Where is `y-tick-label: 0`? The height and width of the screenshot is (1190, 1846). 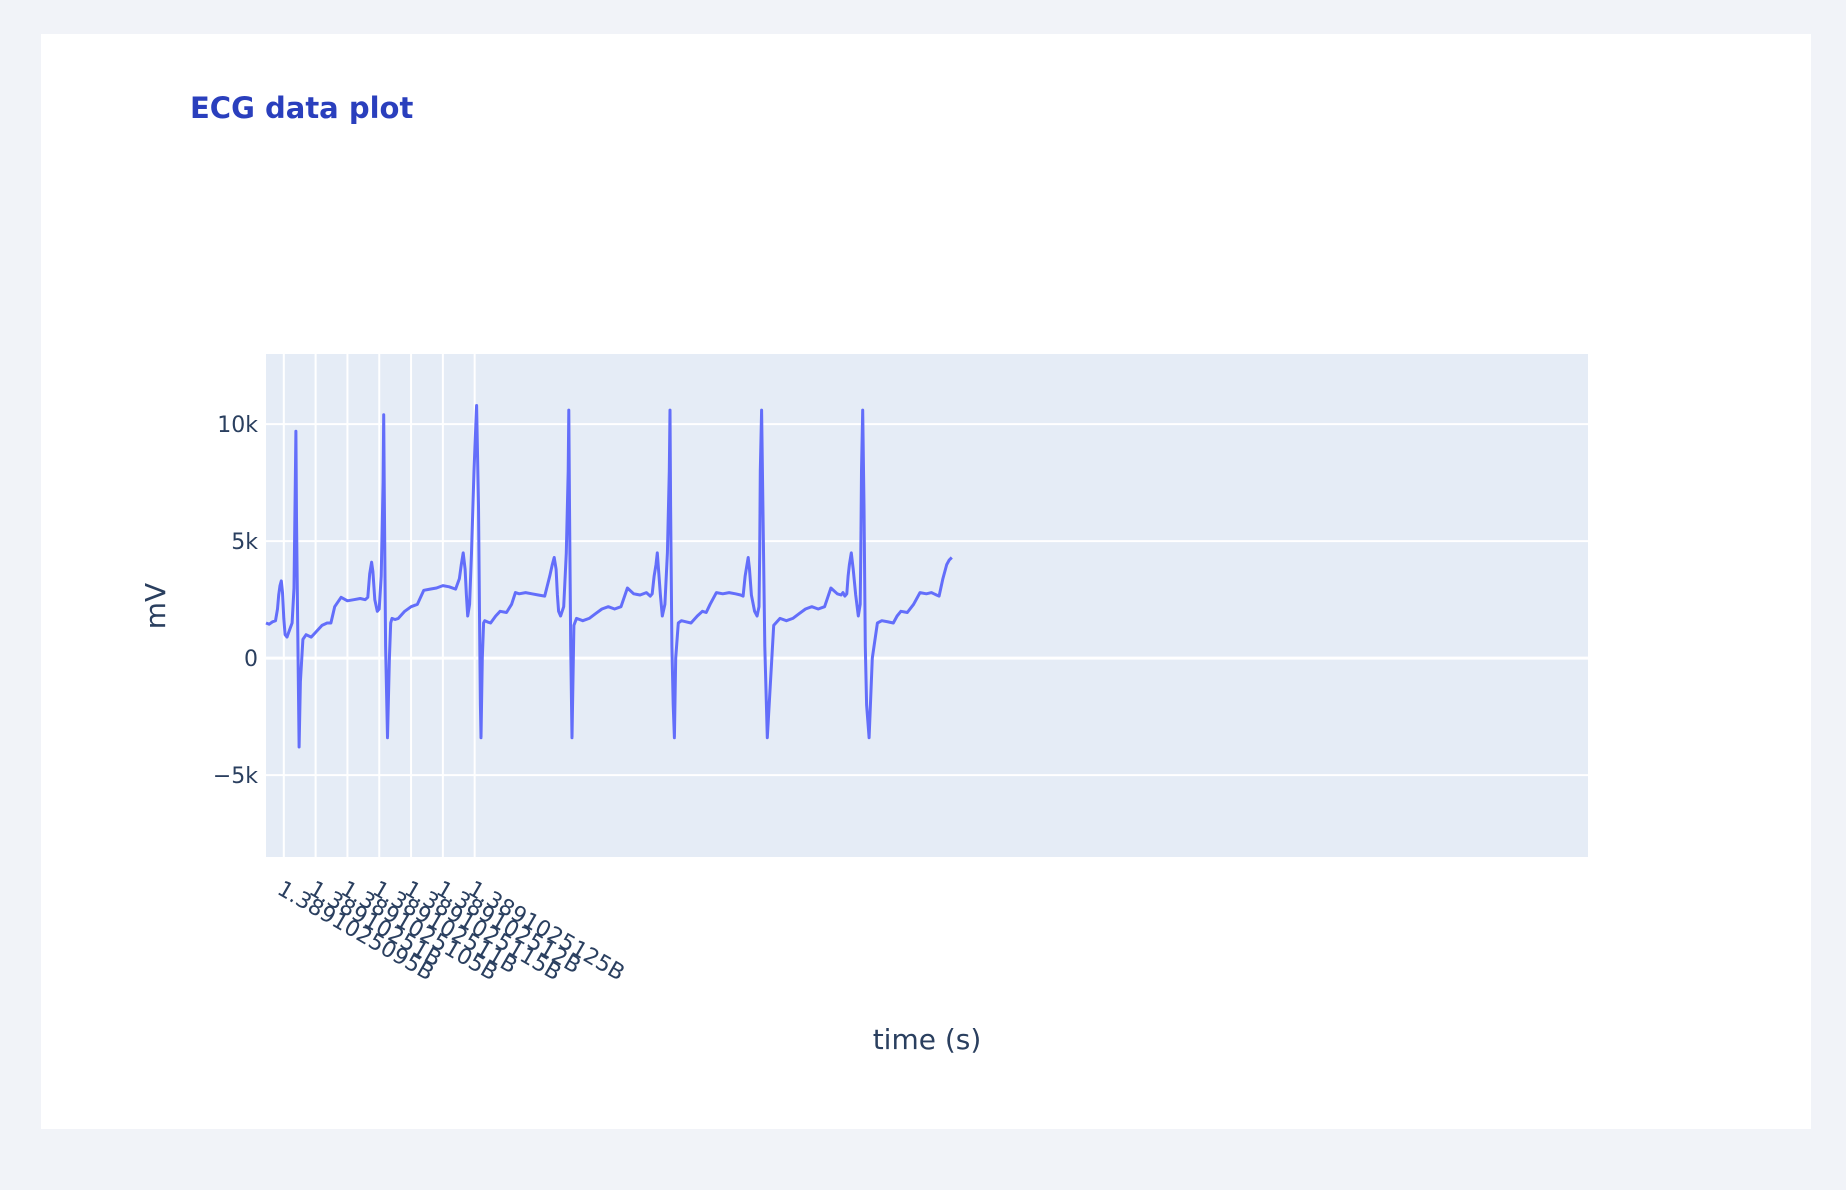
y-tick-label: 0 is located at coordinates (251, 659).